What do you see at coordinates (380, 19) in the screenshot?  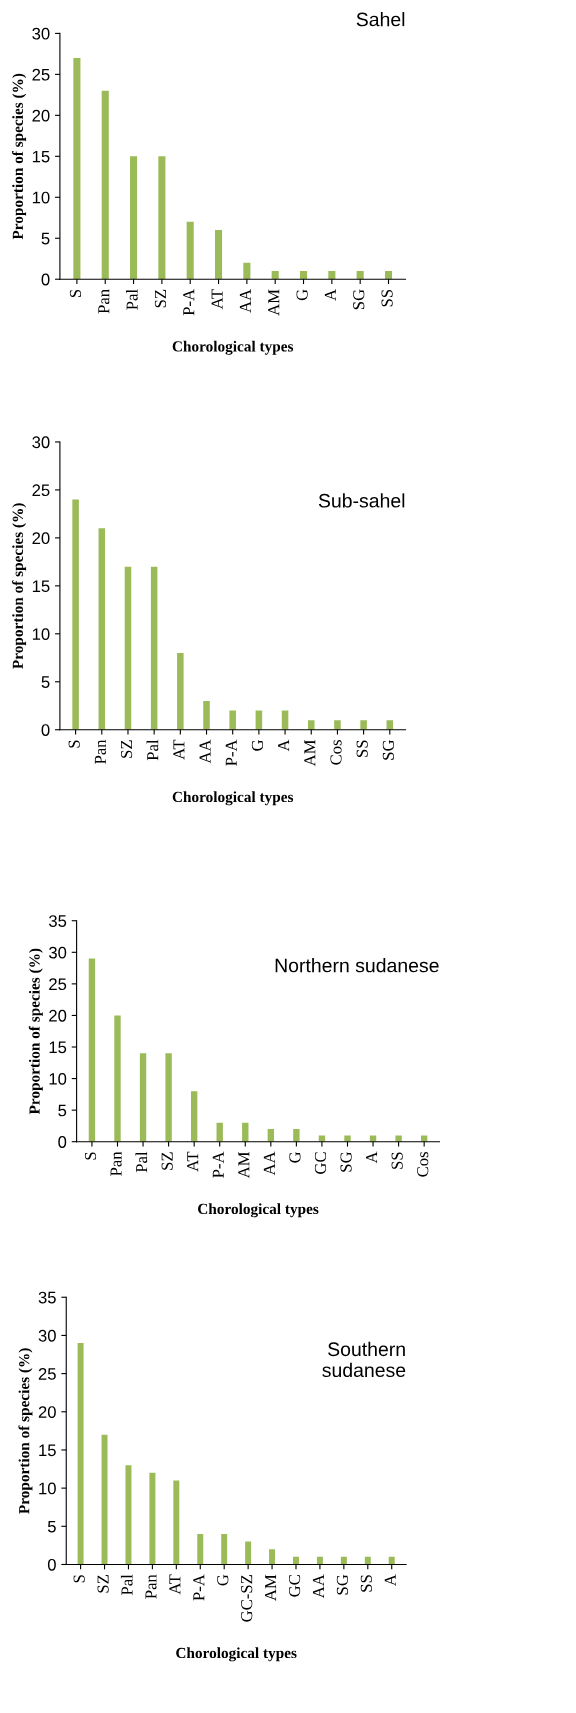 I see `chart-title: Sahel` at bounding box center [380, 19].